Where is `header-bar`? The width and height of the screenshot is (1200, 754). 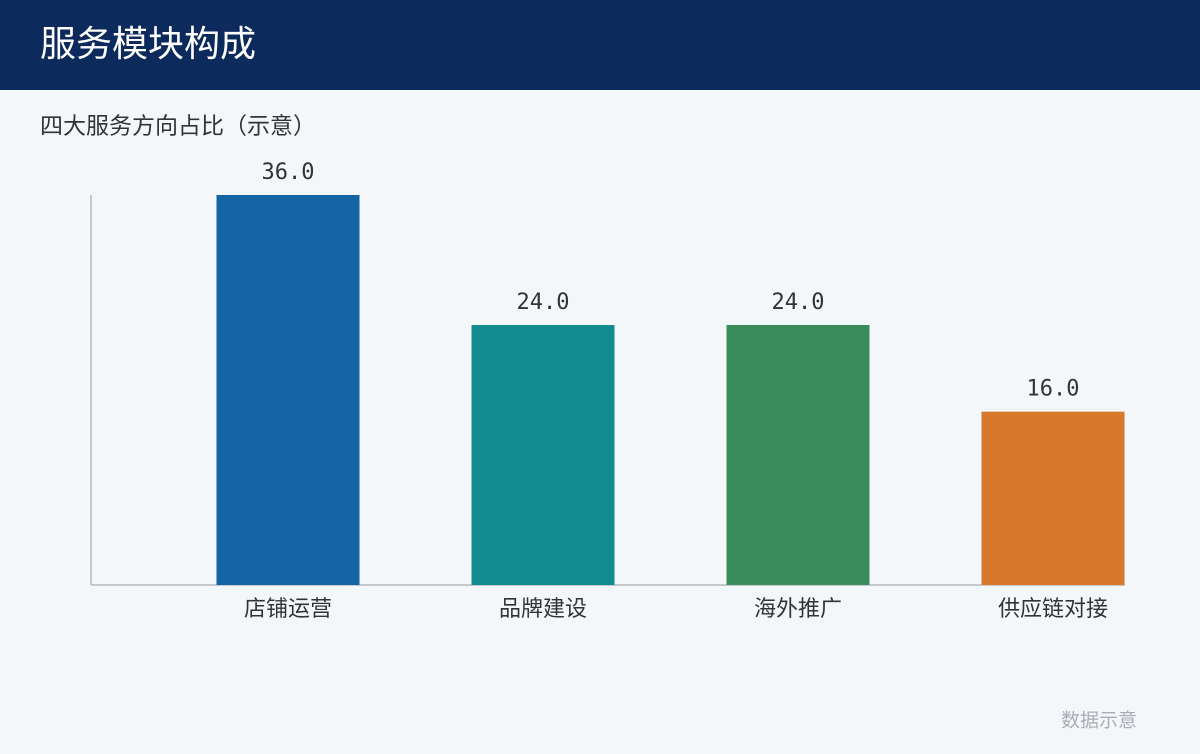 header-bar is located at coordinates (600, 45).